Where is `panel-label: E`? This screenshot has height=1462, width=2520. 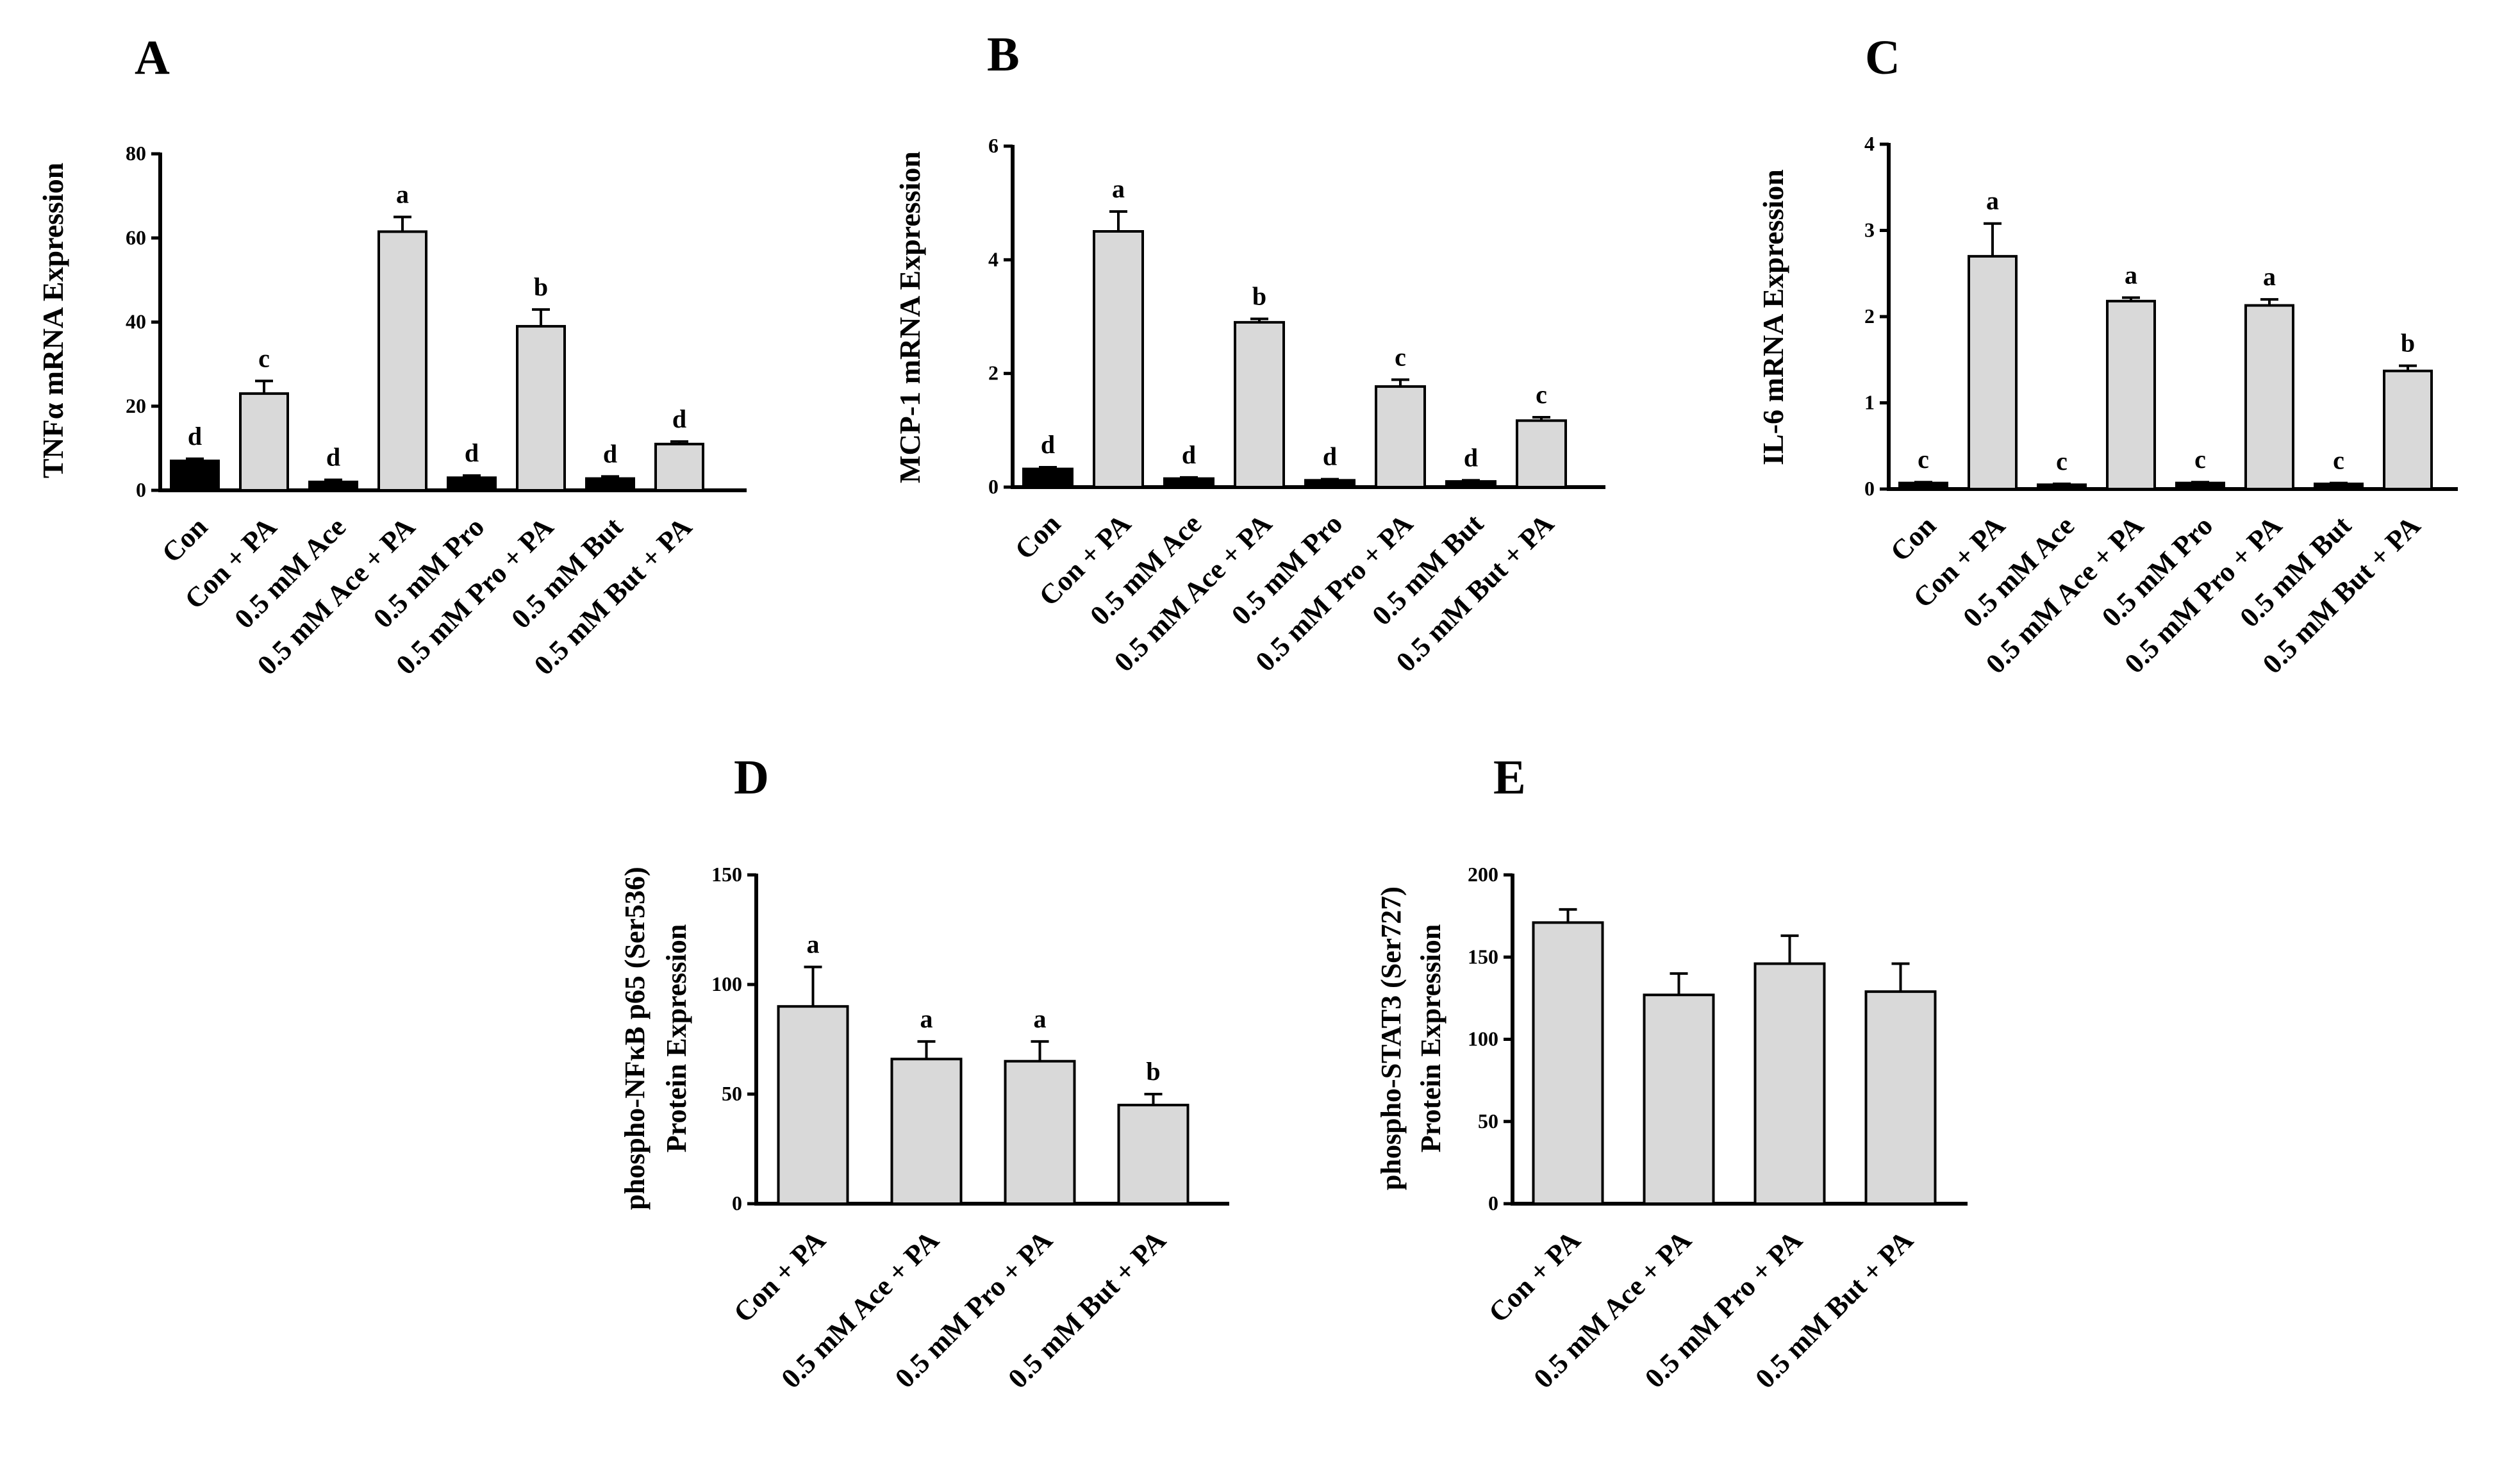 panel-label: E is located at coordinates (1509, 777).